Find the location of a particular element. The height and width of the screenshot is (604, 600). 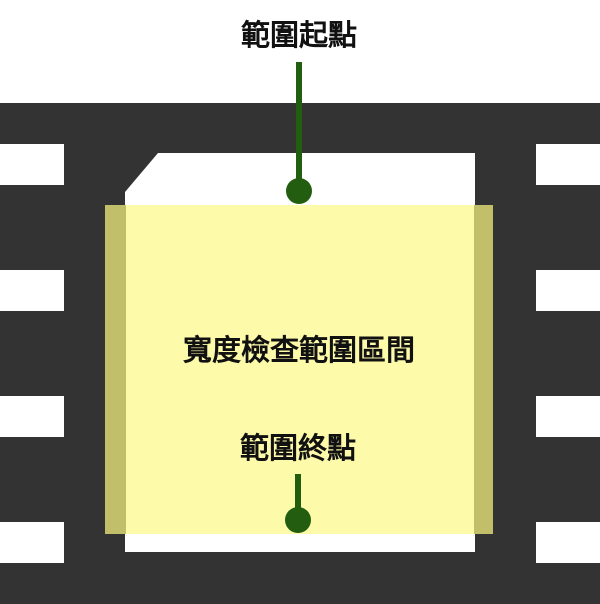

check-interval-label: 寬度檢查範圍區間 is located at coordinates (299, 350).